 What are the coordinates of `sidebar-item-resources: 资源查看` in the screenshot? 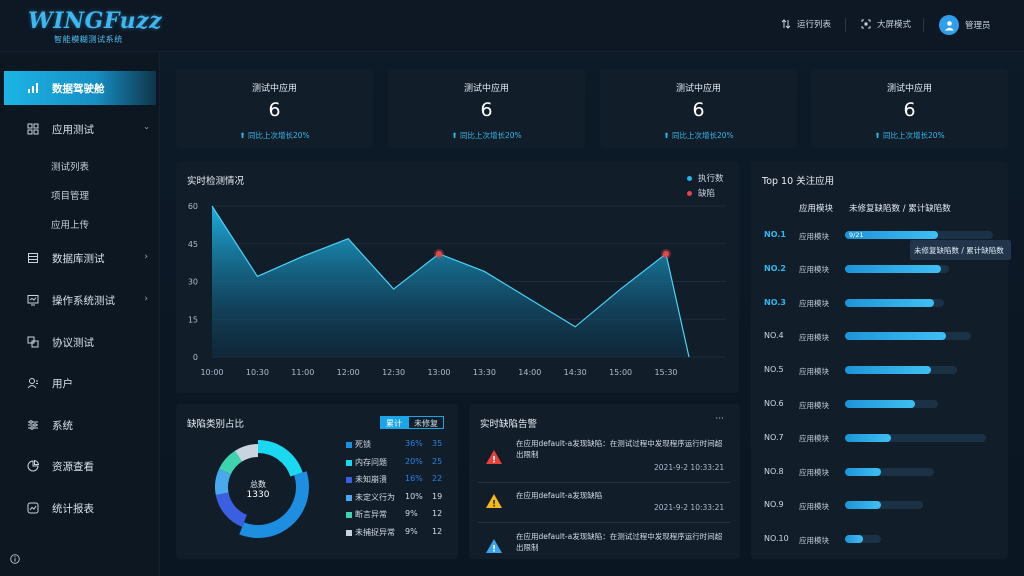 It's located at (80, 466).